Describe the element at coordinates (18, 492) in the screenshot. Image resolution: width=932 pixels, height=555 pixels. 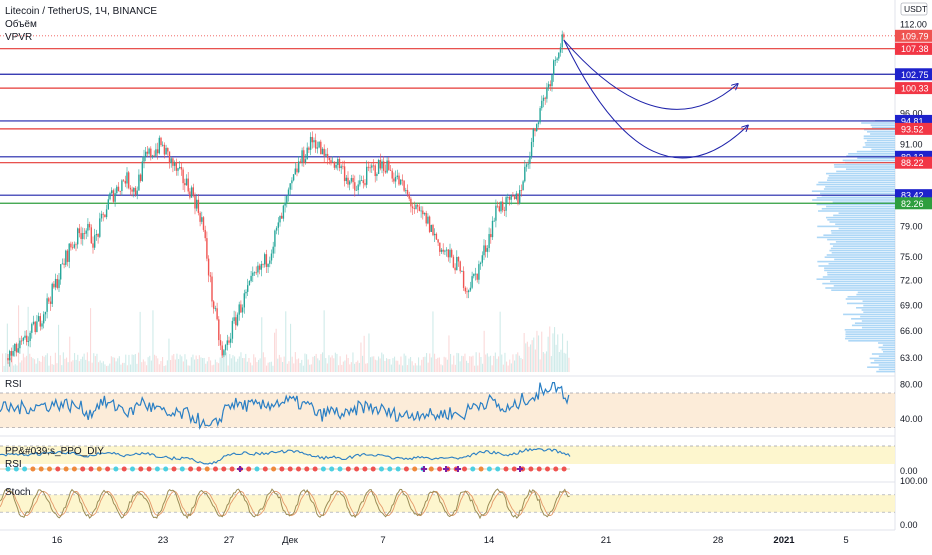
I see `stoch-label: Stoch` at that location.